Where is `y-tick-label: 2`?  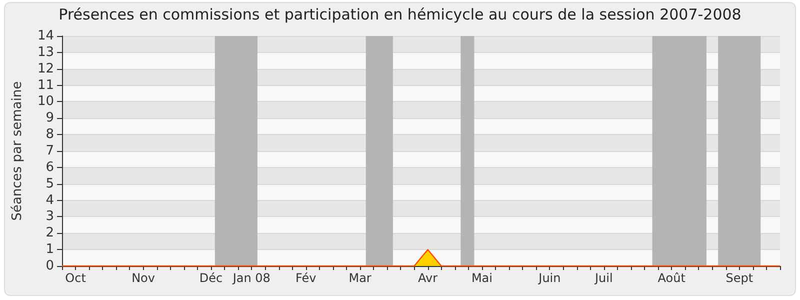 y-tick-label: 2 is located at coordinates (50, 233).